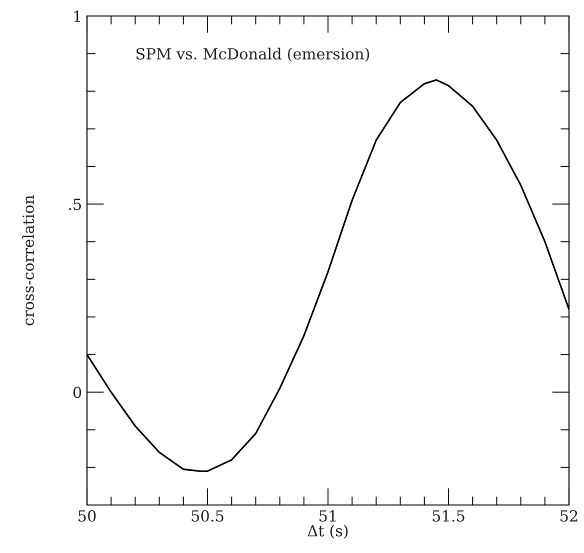 Image resolution: width=584 pixels, height=553 pixels. Describe the element at coordinates (253, 55) in the screenshot. I see `annotation: SPM vs. McDonald (emersion)` at that location.